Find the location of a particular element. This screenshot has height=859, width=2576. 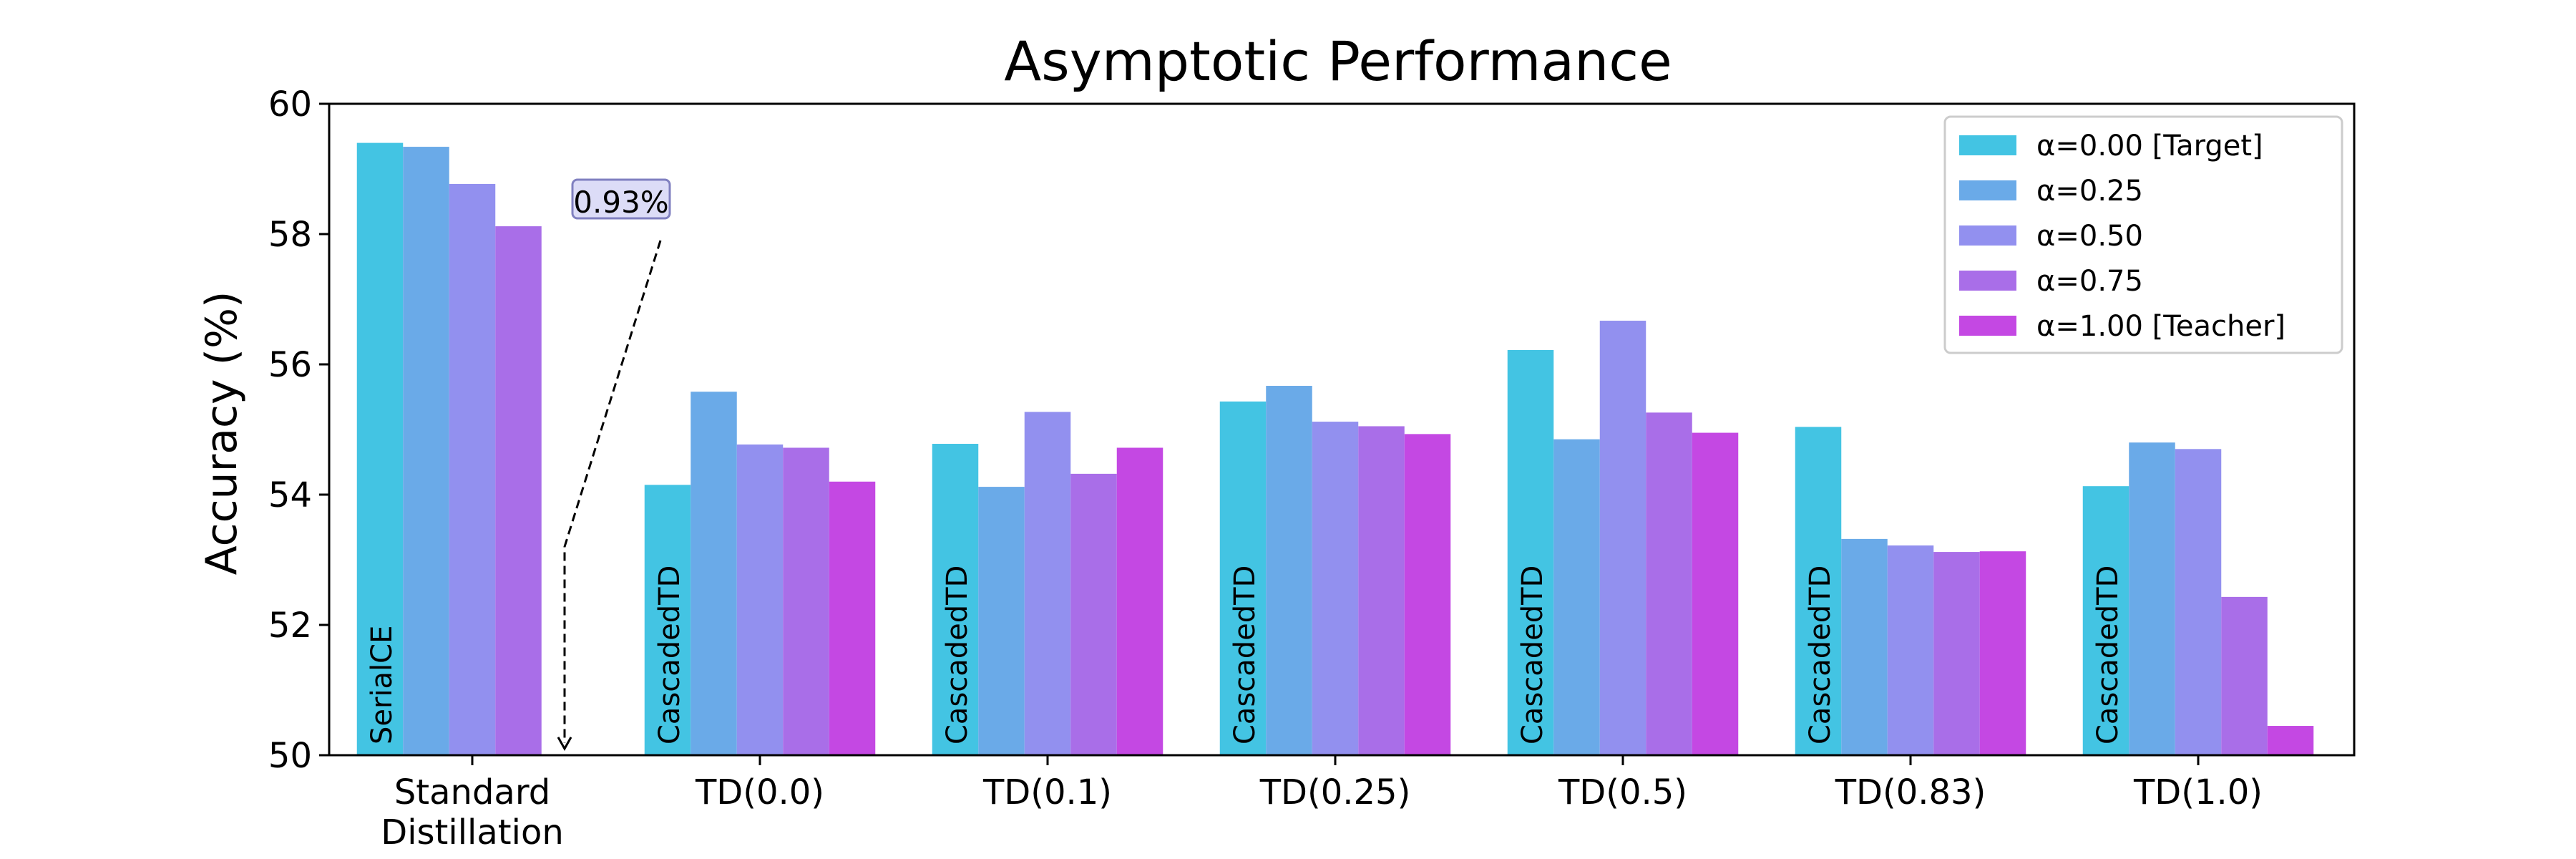

legend-label: α=1.00 [Teacher] is located at coordinates (2160, 326).